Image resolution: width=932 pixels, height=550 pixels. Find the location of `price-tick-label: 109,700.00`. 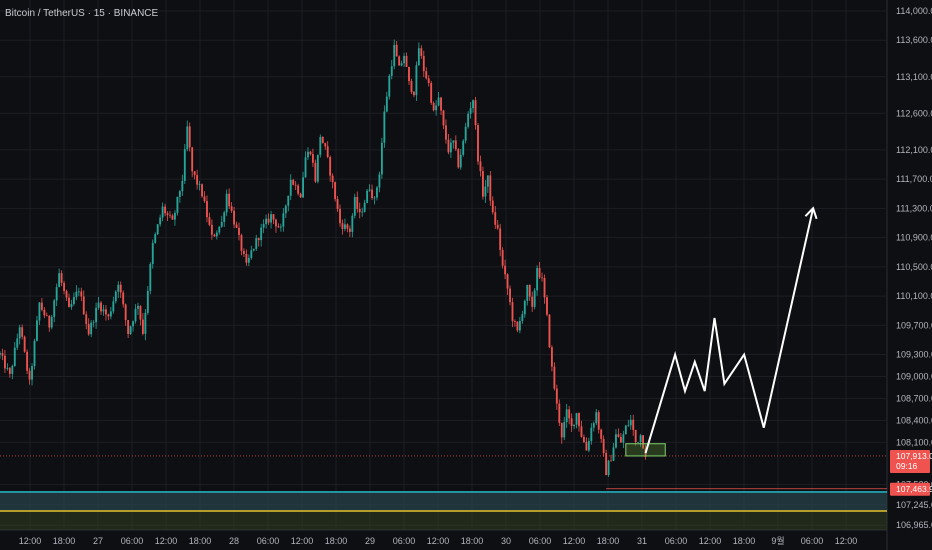

price-tick-label: 109,700.00 is located at coordinates (914, 325).